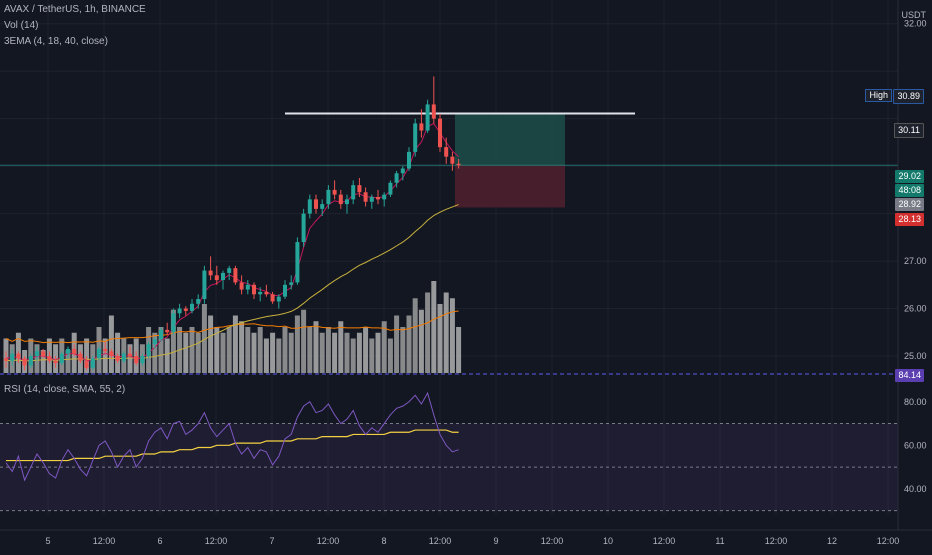 The height and width of the screenshot is (555, 932). What do you see at coordinates (271, 541) in the screenshot?
I see `time-tick-label: 7` at bounding box center [271, 541].